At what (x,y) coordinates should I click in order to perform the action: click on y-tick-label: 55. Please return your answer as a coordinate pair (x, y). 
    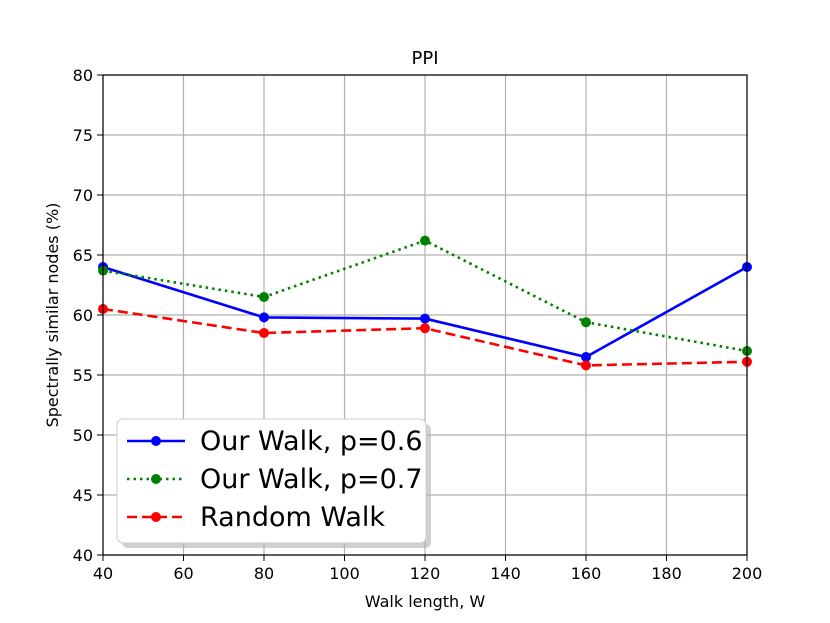
    Looking at the image, I should click on (83, 375).